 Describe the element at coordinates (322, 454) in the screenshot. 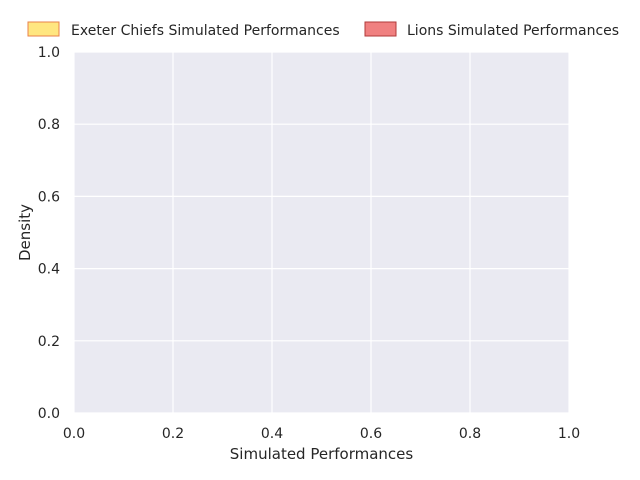

I see `x-axis-label: Simulated Performances` at that location.